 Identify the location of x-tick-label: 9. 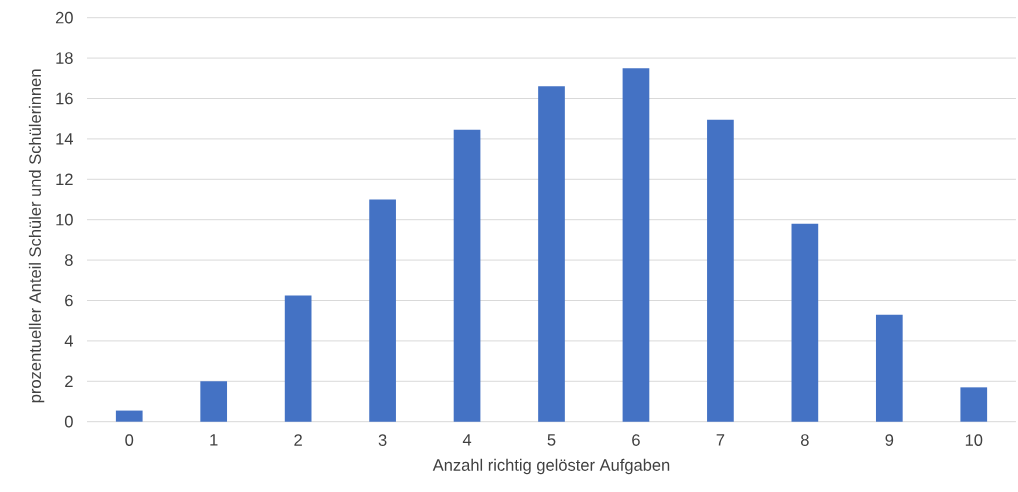
(889, 440).